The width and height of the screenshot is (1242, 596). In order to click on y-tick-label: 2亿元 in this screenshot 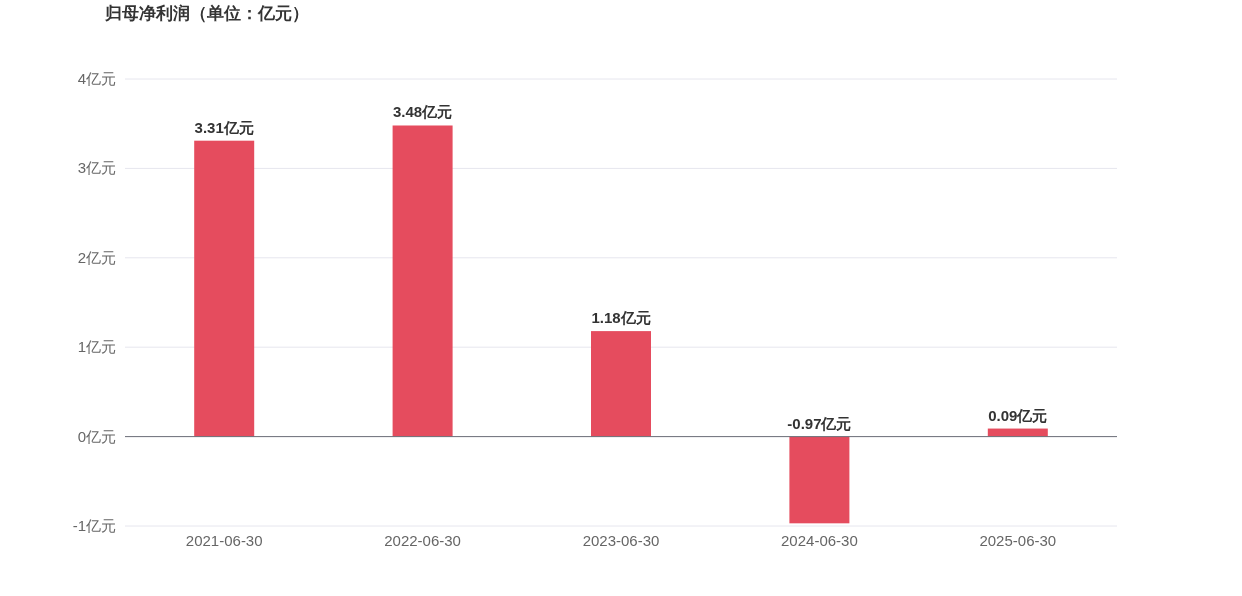, I will do `click(96, 257)`.